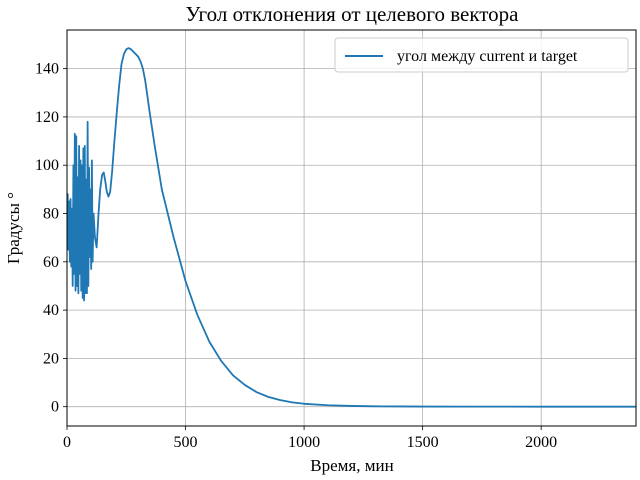 This screenshot has width=640, height=480. Describe the element at coordinates (47, 165) in the screenshot. I see `y-tick-label: 100` at that location.